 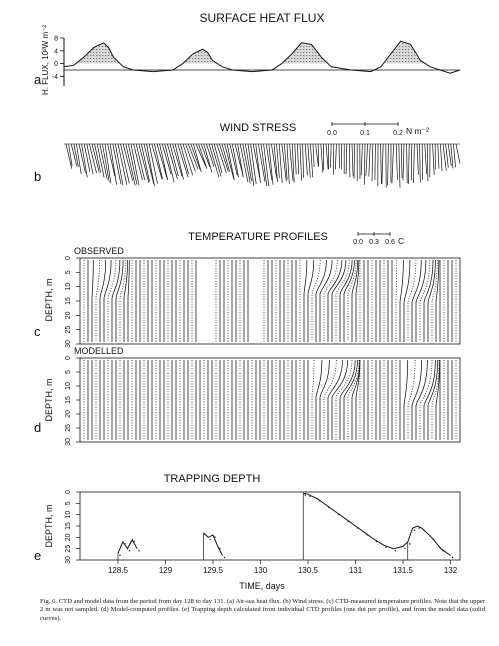 What do you see at coordinates (270, 526) in the screenshot?
I see `trapping-frame` at bounding box center [270, 526].